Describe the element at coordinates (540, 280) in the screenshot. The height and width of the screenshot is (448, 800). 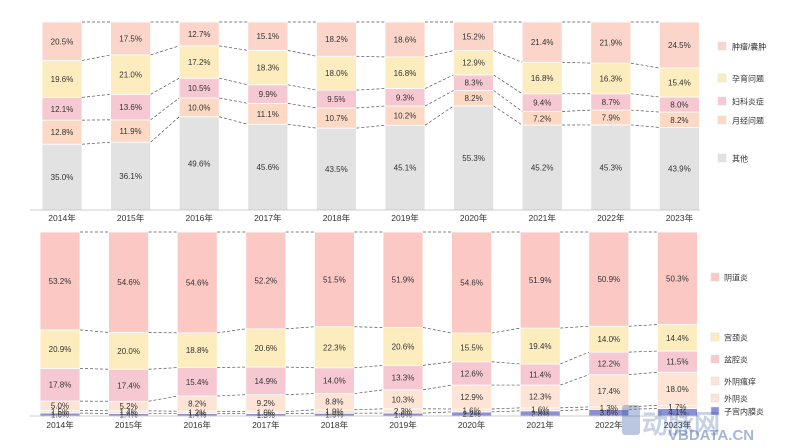
I see `data-label: 51.9%` at that location.